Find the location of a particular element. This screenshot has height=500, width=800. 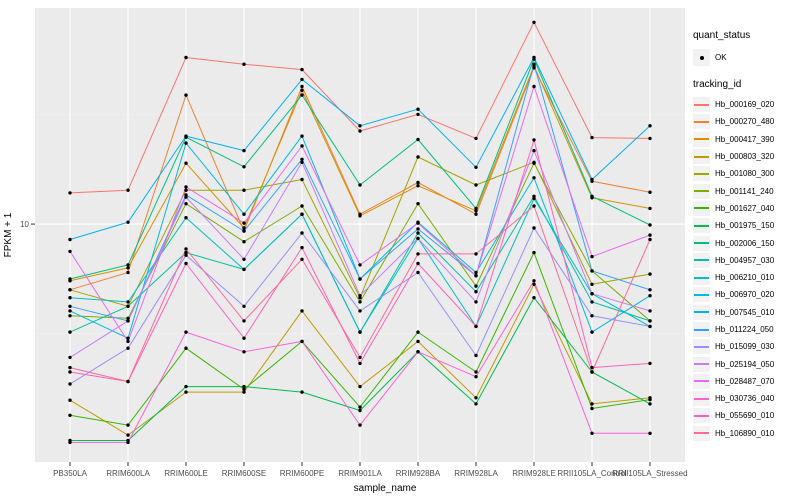

y-axis-title: FPKM + 1 is located at coordinates (8, 234).